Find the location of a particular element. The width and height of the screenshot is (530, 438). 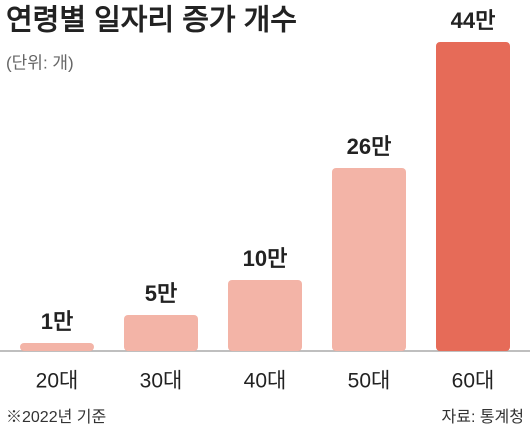

source: 자료: 통계청 is located at coordinates (483, 417).